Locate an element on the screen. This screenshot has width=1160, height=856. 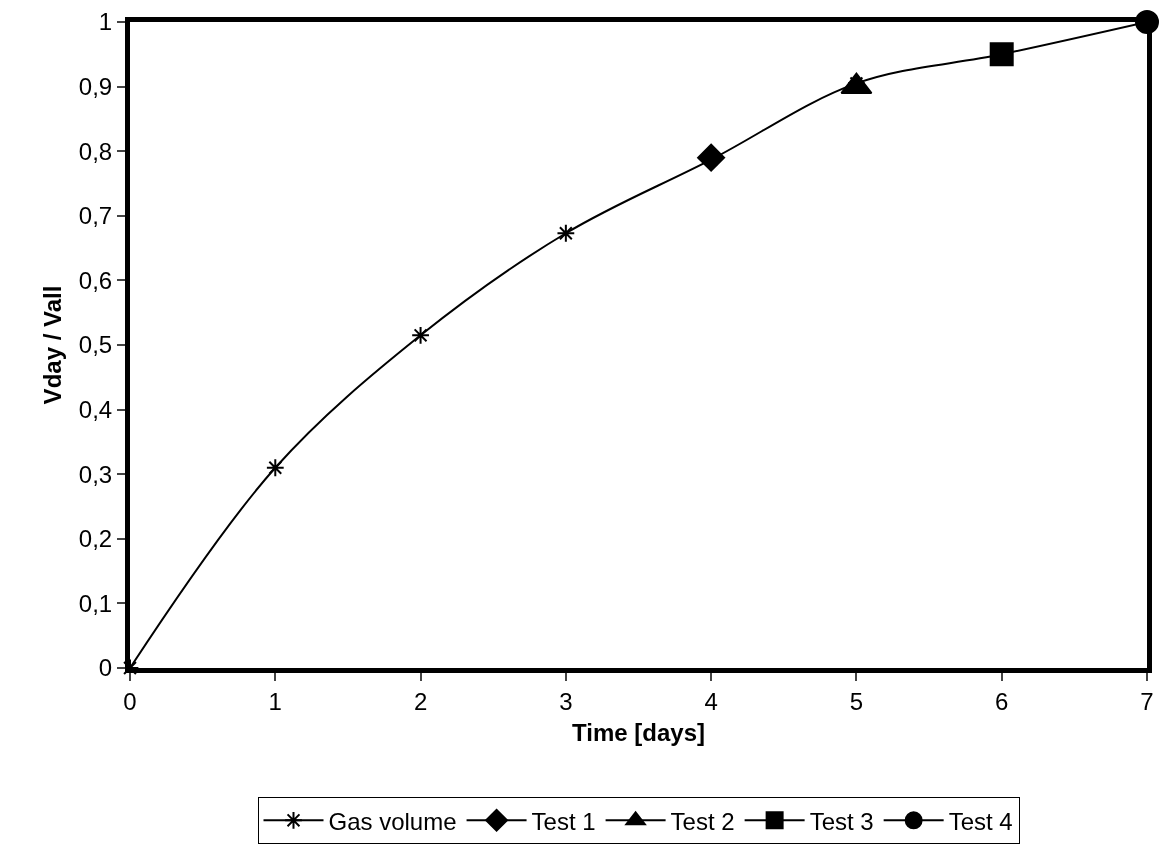
y-tick-label: 0,2 is located at coordinates (95, 539).